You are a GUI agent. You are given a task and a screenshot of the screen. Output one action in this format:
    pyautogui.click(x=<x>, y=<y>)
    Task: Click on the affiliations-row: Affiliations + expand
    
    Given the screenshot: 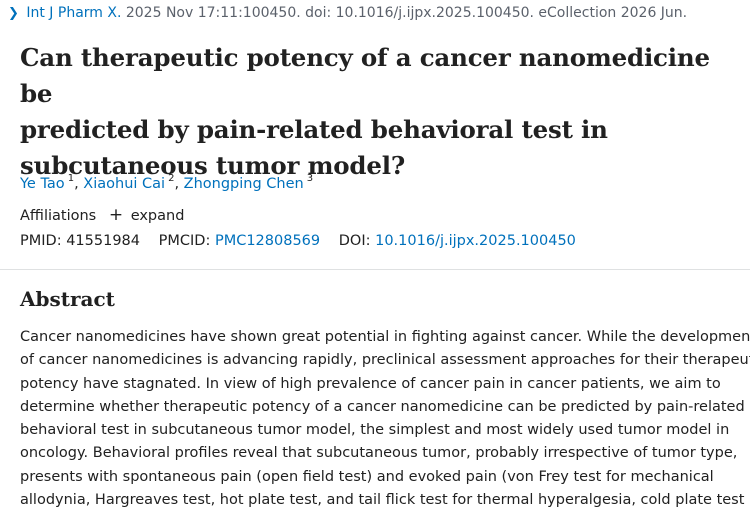 What is the action you would take?
    pyautogui.click(x=102, y=215)
    